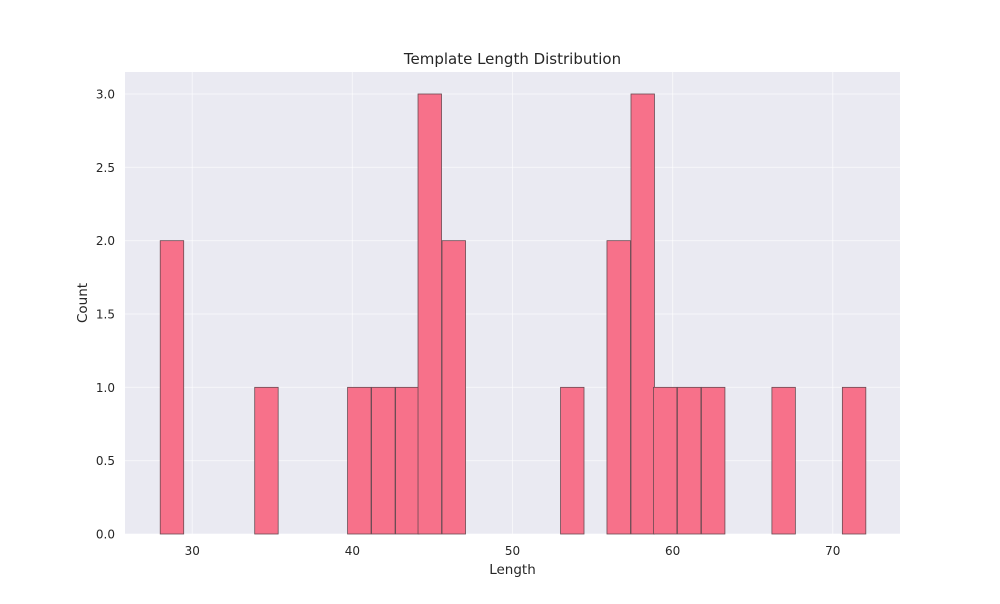 This screenshot has height=604, width=1000. What do you see at coordinates (105, 535) in the screenshot?
I see `y-tick-label: 0.0` at bounding box center [105, 535].